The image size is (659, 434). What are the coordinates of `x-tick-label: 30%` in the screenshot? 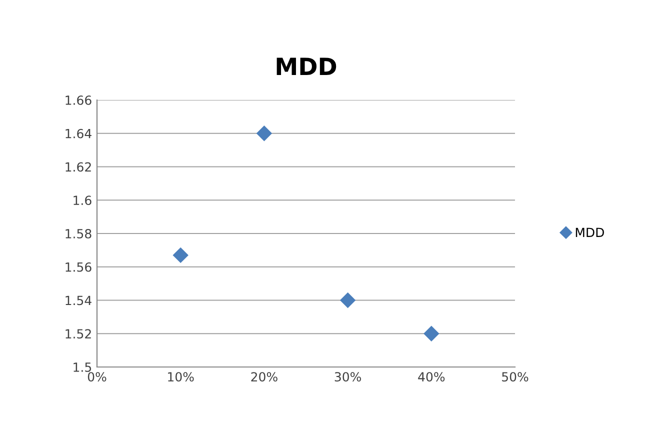 It's located at (347, 377).